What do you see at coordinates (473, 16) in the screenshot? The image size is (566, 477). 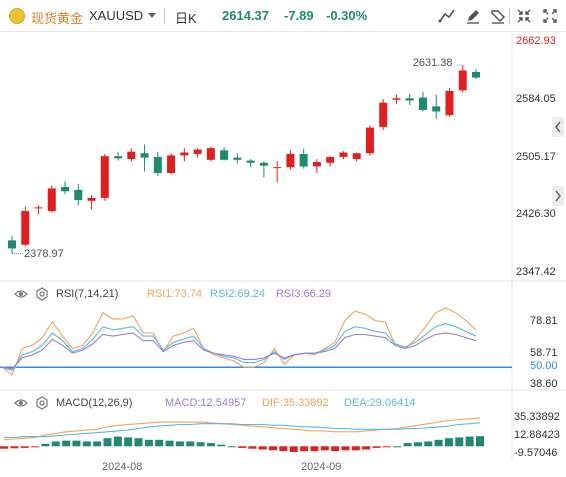 I see `pen-icon` at bounding box center [473, 16].